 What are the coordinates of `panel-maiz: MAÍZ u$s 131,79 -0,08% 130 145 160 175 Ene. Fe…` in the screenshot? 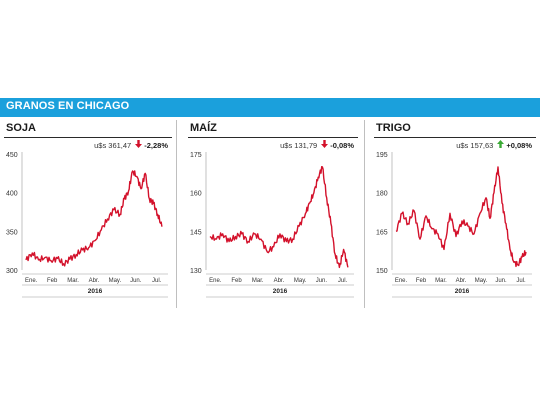 It's located at (273, 214).